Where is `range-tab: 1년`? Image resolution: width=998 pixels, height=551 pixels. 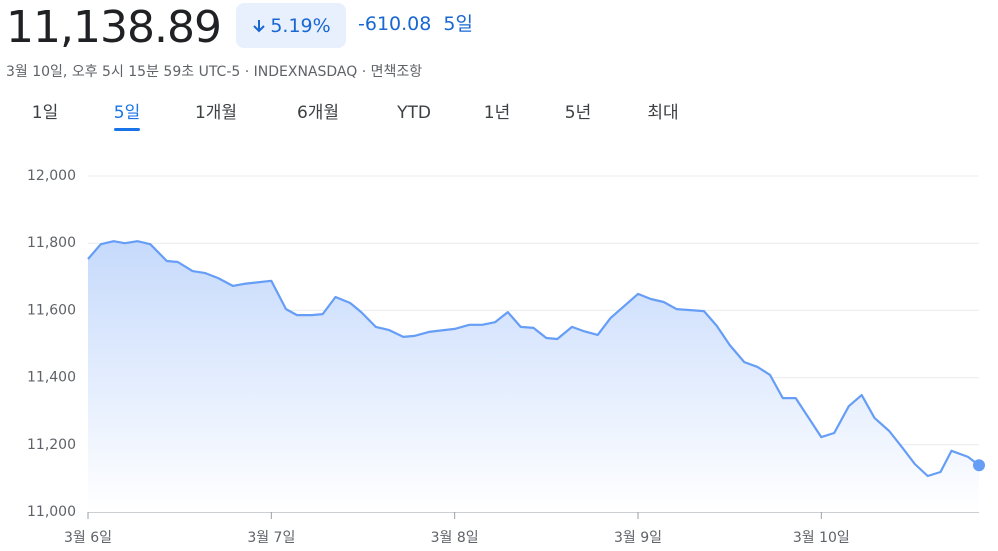 range-tab: 1년 is located at coordinates (497, 113).